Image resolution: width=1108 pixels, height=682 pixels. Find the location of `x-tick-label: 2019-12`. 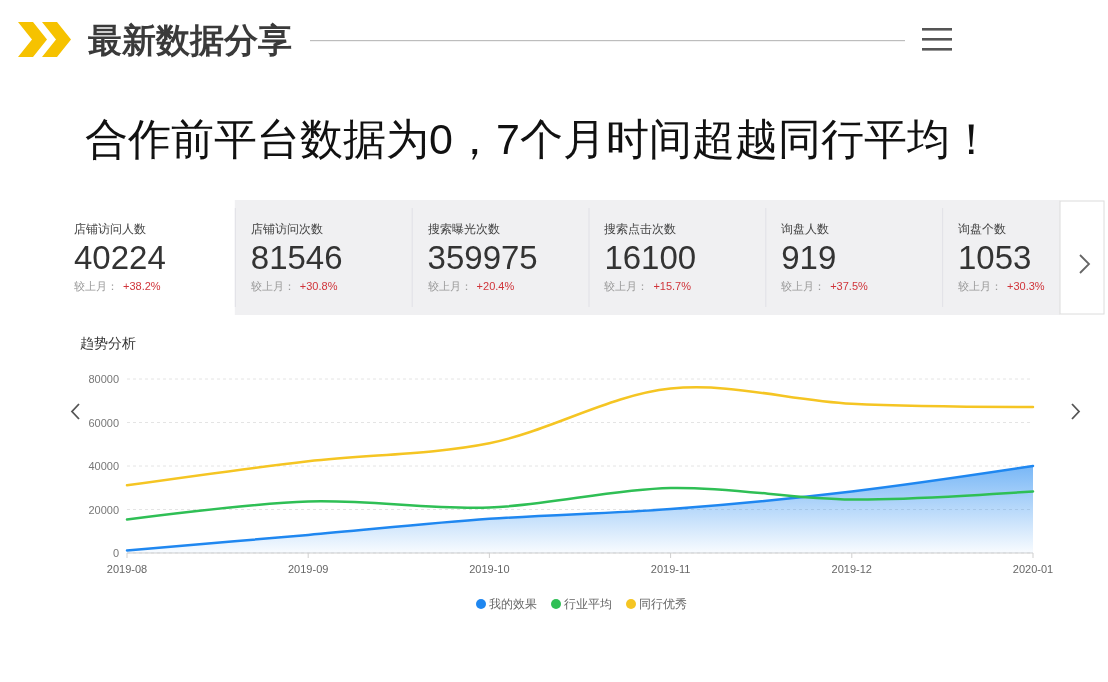

x-tick-label: 2019-12 is located at coordinates (851, 569).